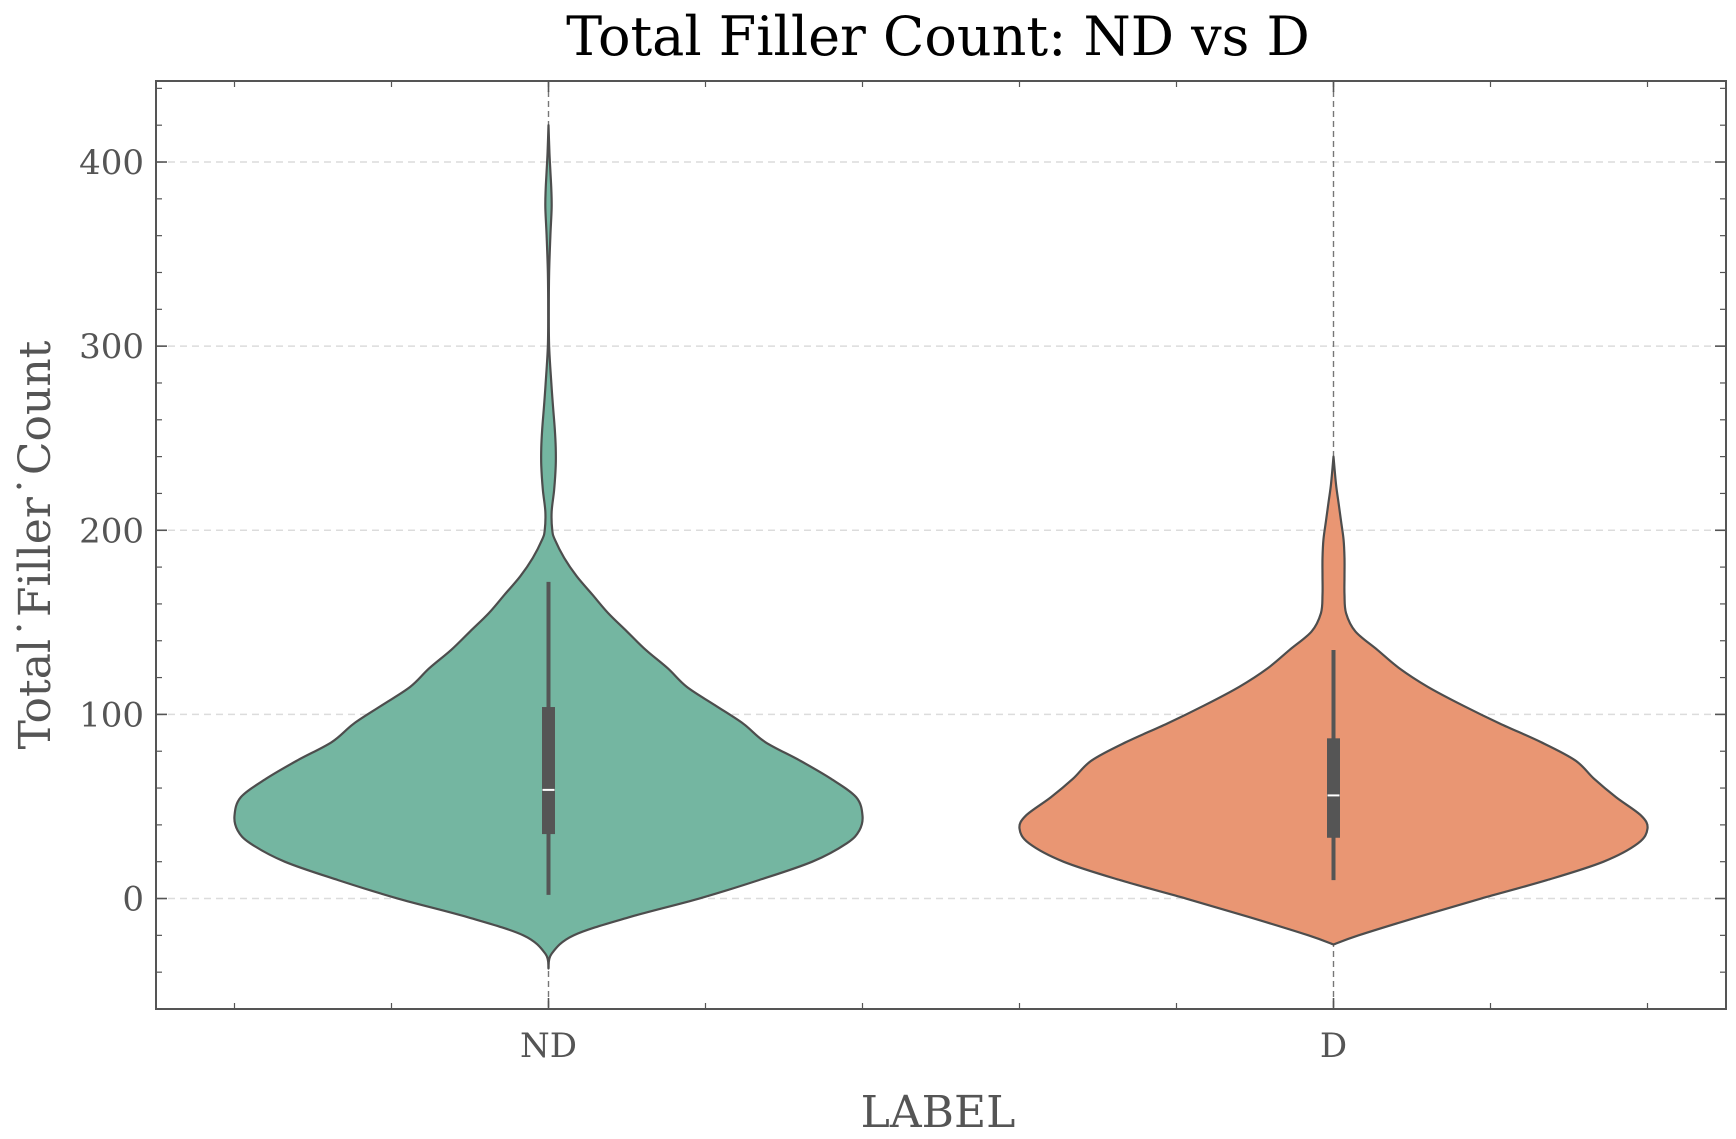 The width and height of the screenshot is (1736, 1139). Describe the element at coordinates (111, 163) in the screenshot. I see `y-tick-label: 400` at that location.